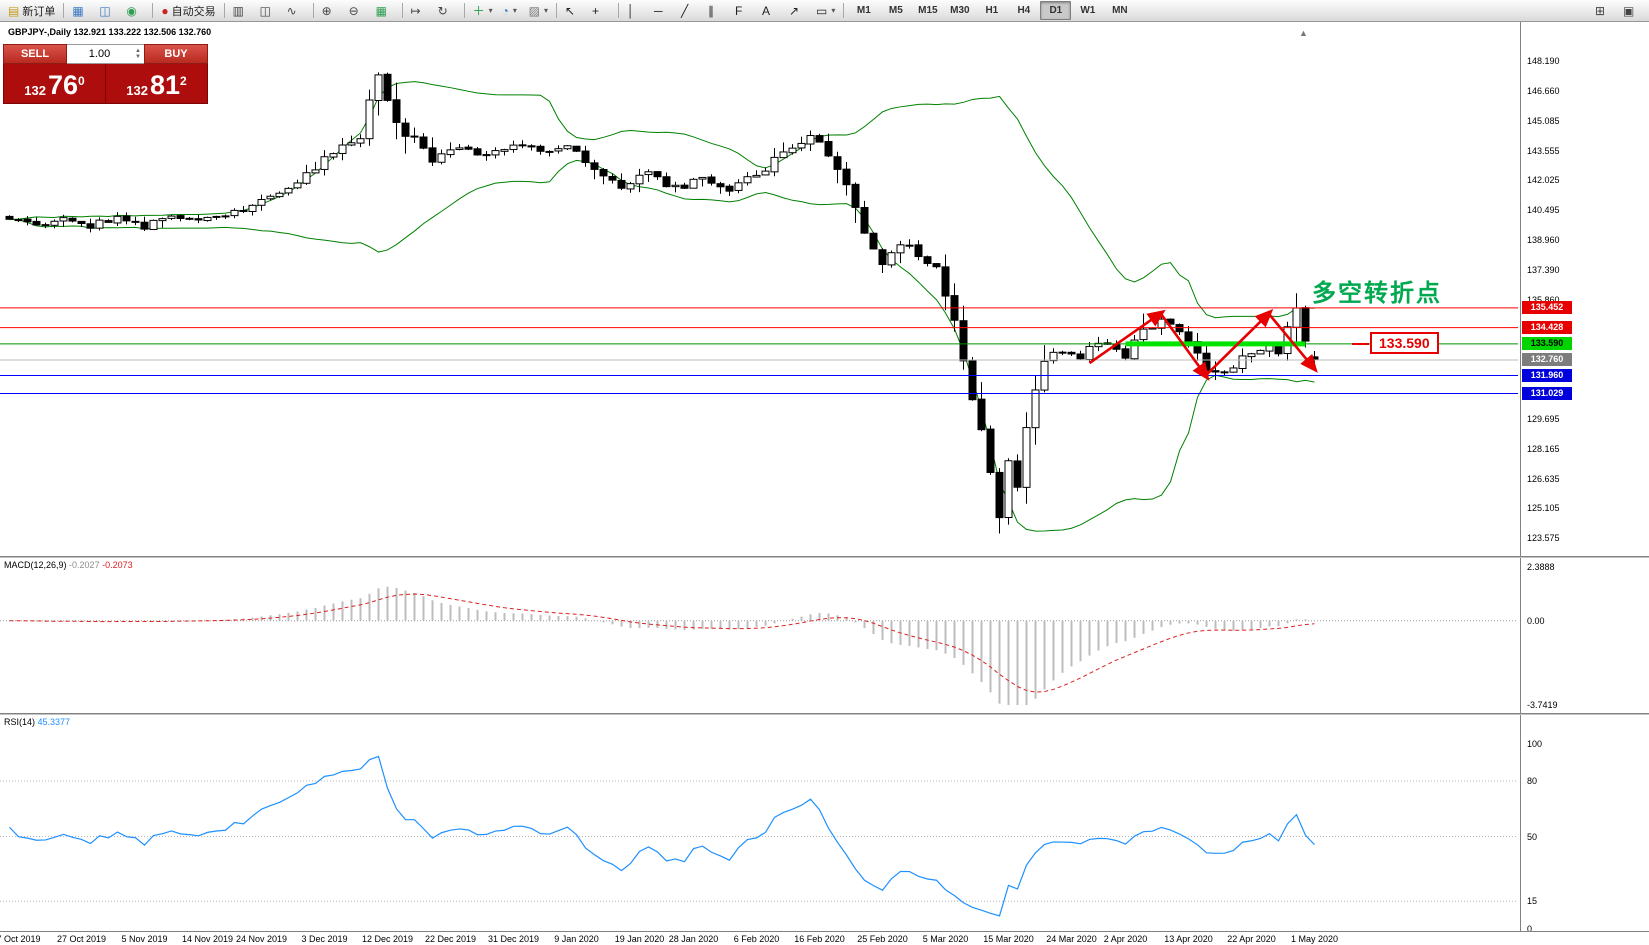 This screenshot has height=945, width=1649. What do you see at coordinates (513, 939) in the screenshot?
I see `time-axis-label: 31 Dec 2019` at bounding box center [513, 939].